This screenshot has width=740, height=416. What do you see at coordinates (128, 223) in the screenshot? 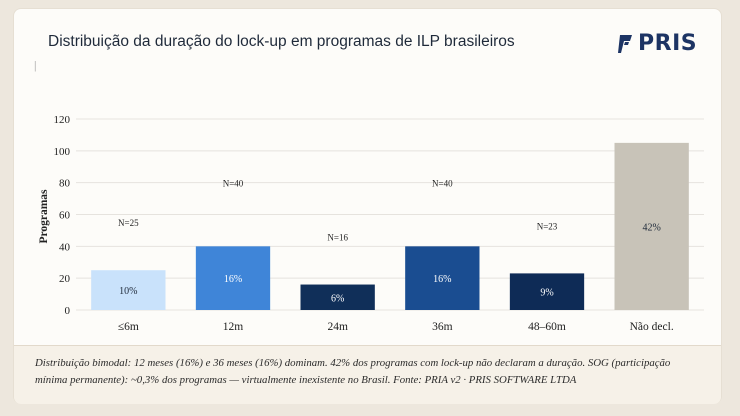
I see `bar-annotation: N=25` at bounding box center [128, 223].